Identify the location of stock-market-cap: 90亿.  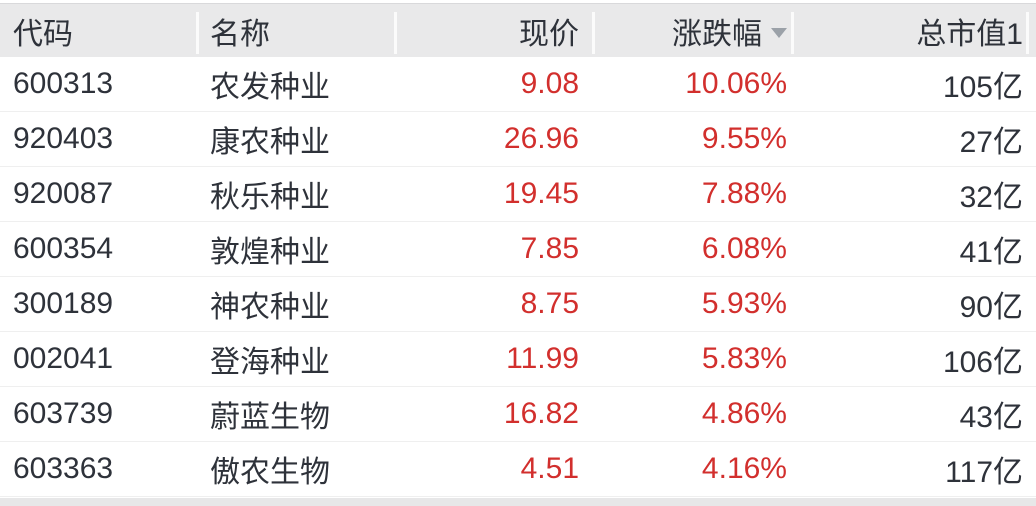
(991, 307).